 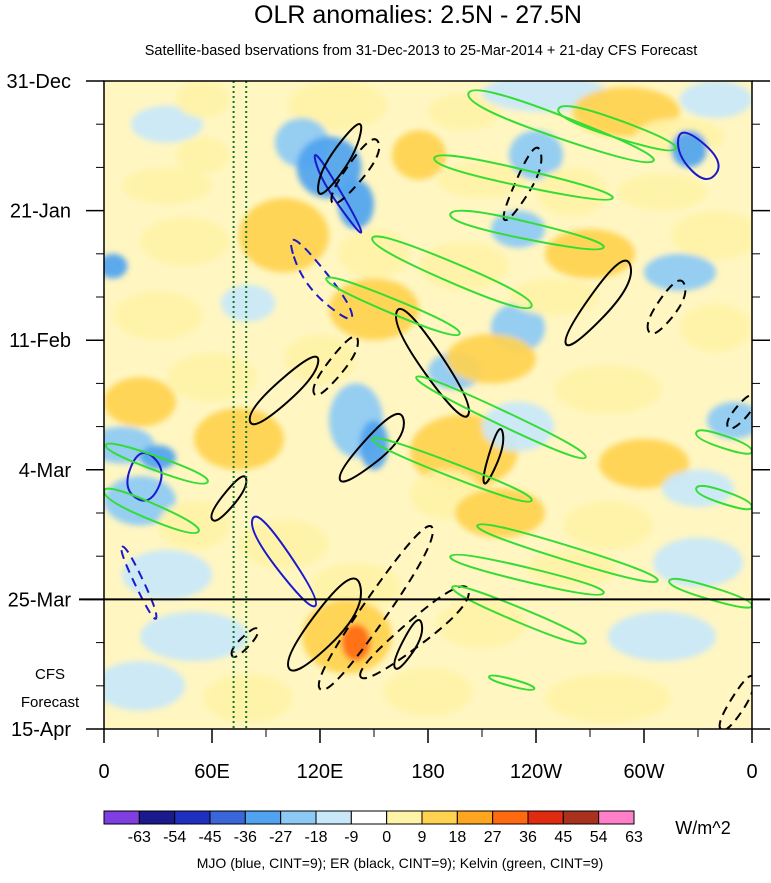 What do you see at coordinates (50, 674) in the screenshot?
I see `forecast-label-line1: CFS` at bounding box center [50, 674].